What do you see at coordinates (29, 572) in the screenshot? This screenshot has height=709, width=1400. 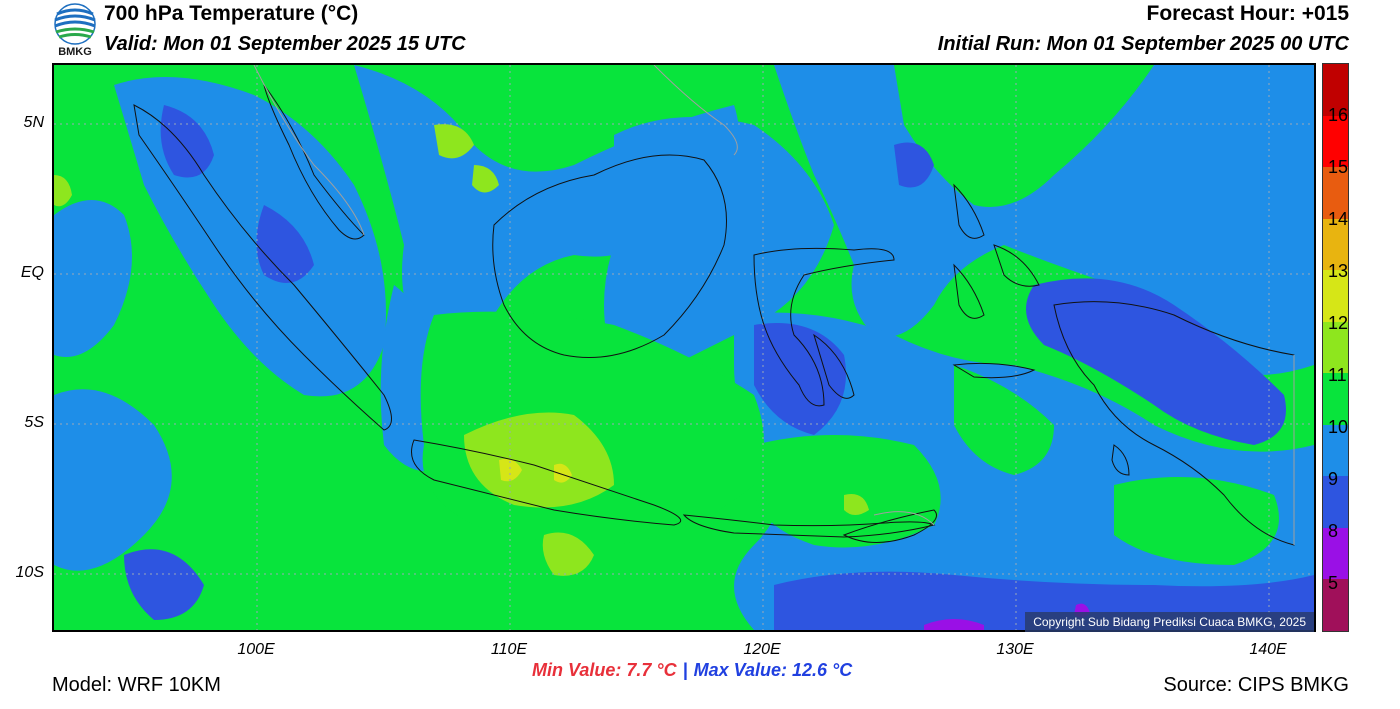 I see `lat-label-10s: 10S` at bounding box center [29, 572].